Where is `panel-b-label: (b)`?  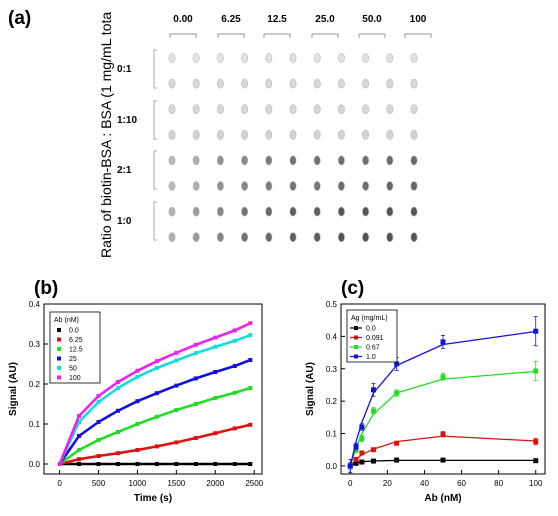
panel-b-label: (b) is located at coordinates (46, 288).